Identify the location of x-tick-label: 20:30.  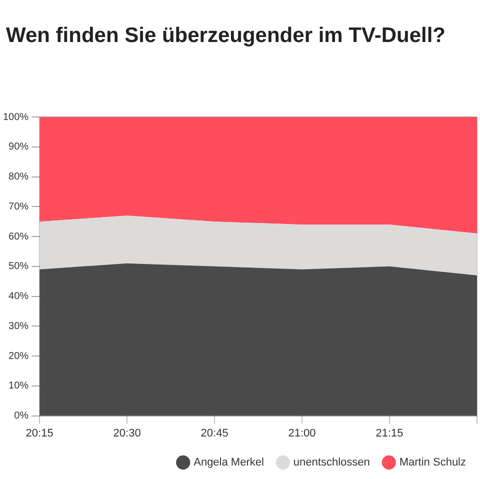
(127, 433).